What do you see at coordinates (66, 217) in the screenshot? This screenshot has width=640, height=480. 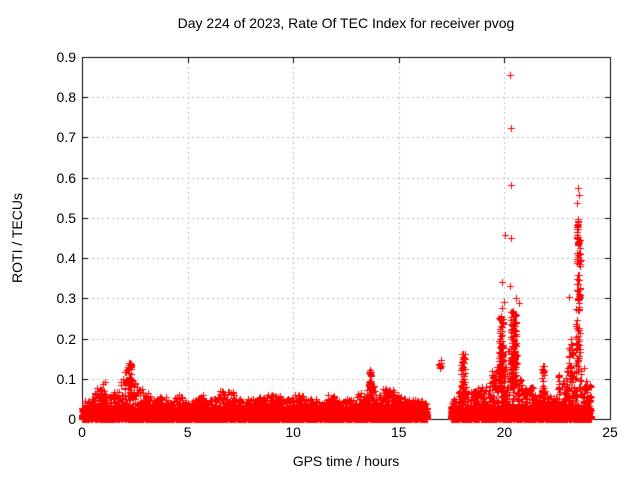 I see `y-tick-label: 0.5` at bounding box center [66, 217].